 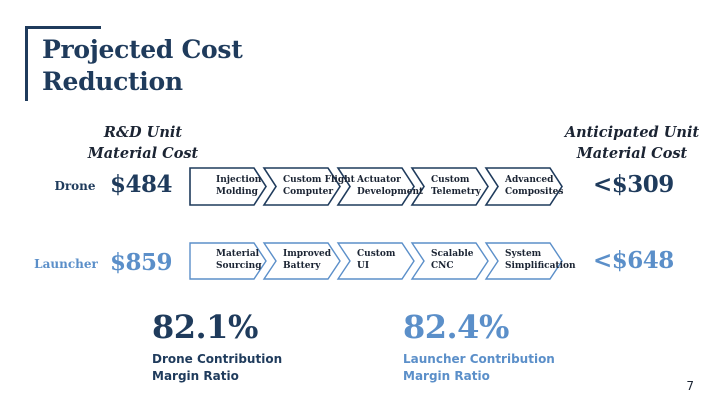 I want to click on chevron-step-label-line: Custom Flight, so click(x=319, y=179).